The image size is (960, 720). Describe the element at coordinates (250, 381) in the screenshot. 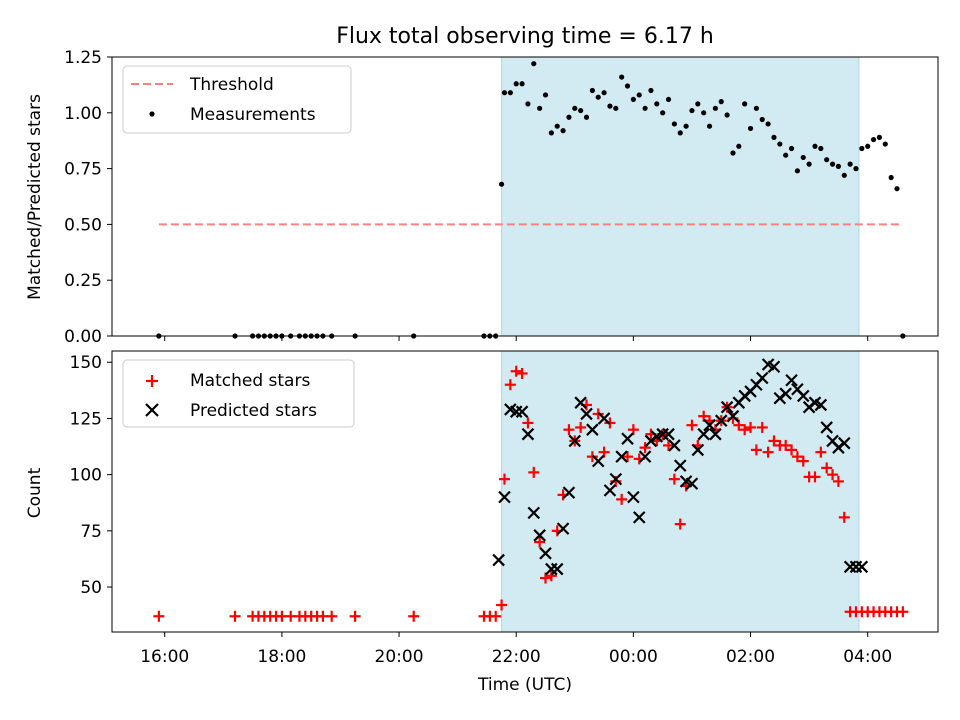

I see `legend-label-matched-stars: Matched stars` at that location.